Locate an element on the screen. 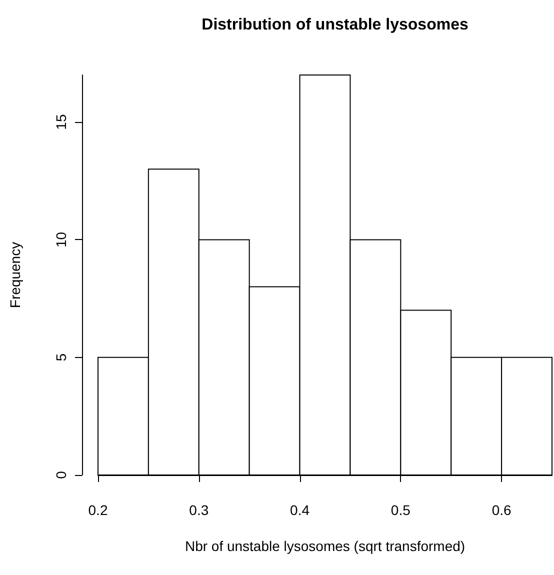 Image resolution: width=554 pixels, height=575 pixels. y-tick-label: 15 is located at coordinates (61, 122).